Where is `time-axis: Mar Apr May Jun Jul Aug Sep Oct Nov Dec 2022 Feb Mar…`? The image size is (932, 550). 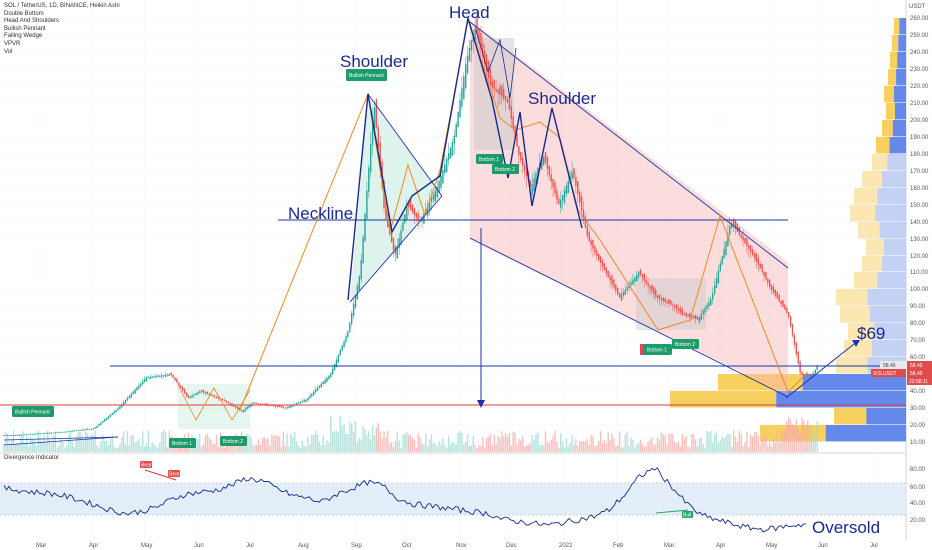
time-axis: Mar Apr May Jun Jul Aug Sep Oct Nov Dec 2022 Feb Mar… is located at coordinates (457, 546).